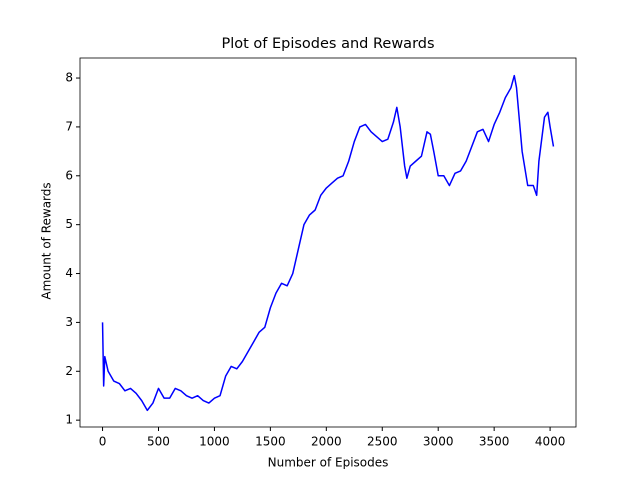  Describe the element at coordinates (69, 126) in the screenshot. I see `y-tick-label: 7` at that location.